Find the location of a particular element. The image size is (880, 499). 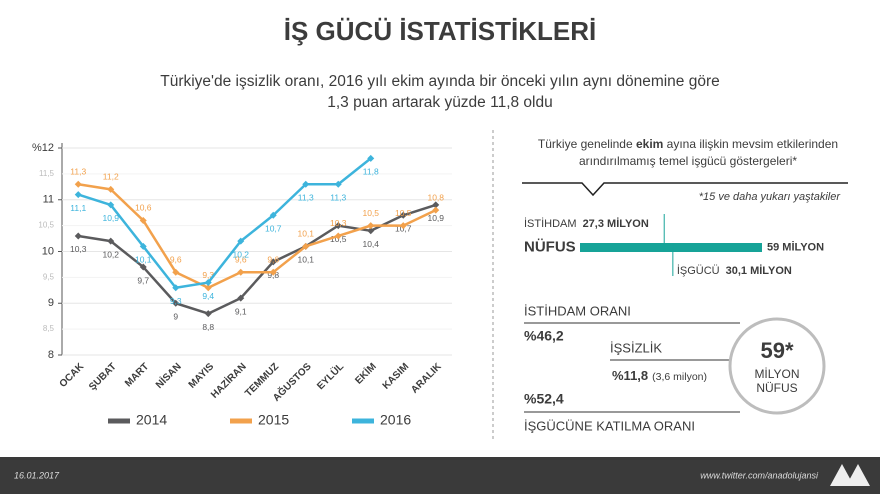

value-label: 10,8 is located at coordinates (435, 197).